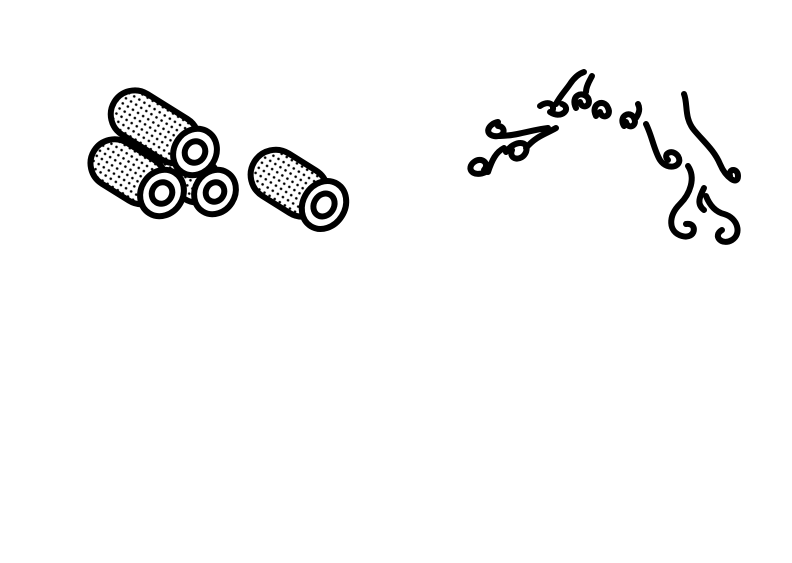 This screenshot has width=792, height=563. What do you see at coordinates (298, 189) in the screenshot?
I see `rolled-tube-icon` at bounding box center [298, 189].